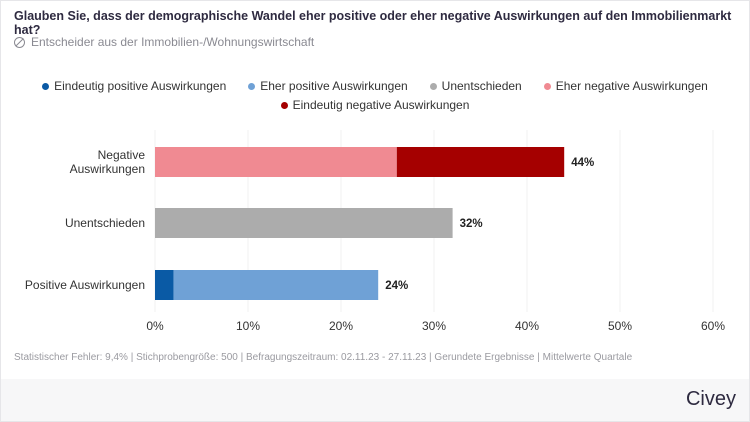 Image resolution: width=750 pixels, height=422 pixels. Describe the element at coordinates (140, 86) in the screenshot. I see `legend-label: Eindeutig positive Auswirkungen` at that location.